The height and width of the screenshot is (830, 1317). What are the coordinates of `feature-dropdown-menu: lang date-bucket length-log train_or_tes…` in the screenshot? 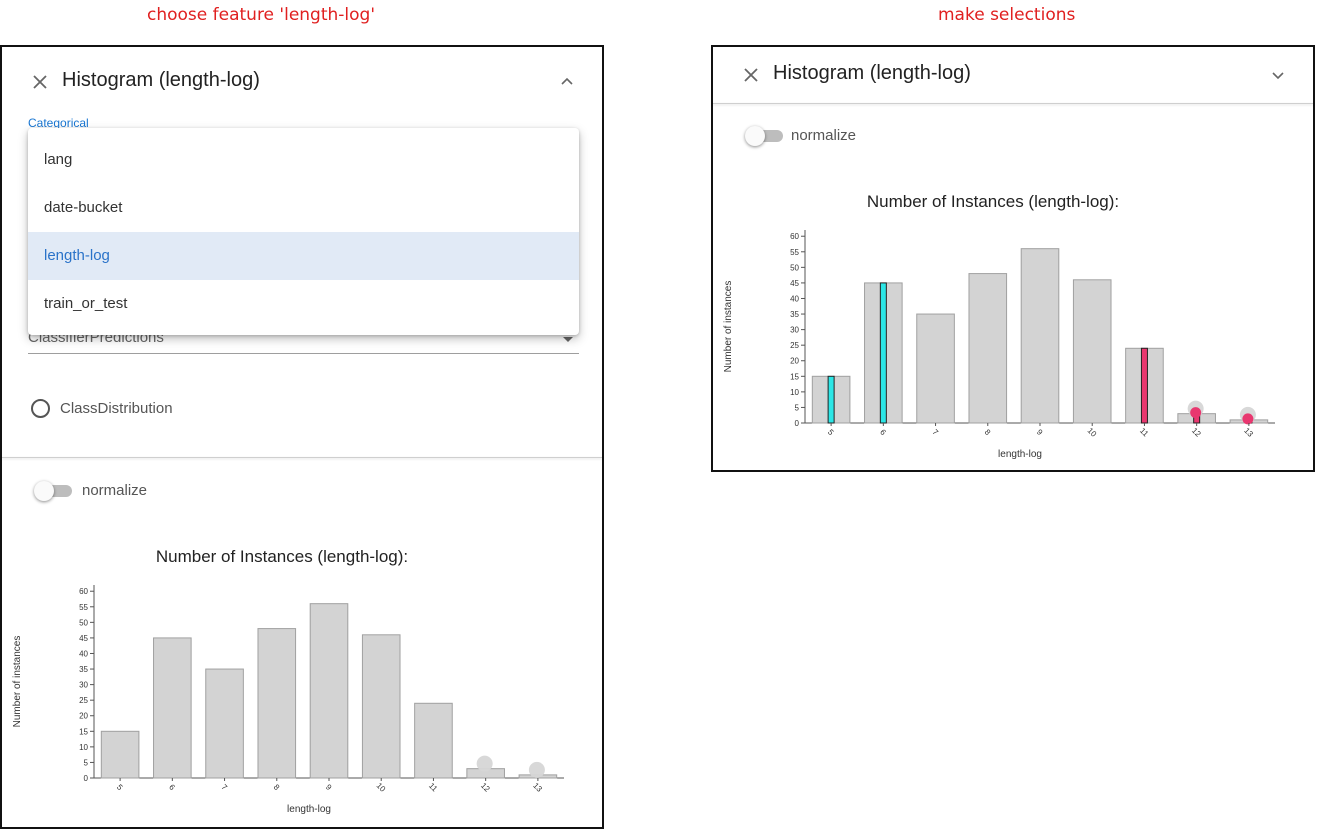 It's located at (303, 231).